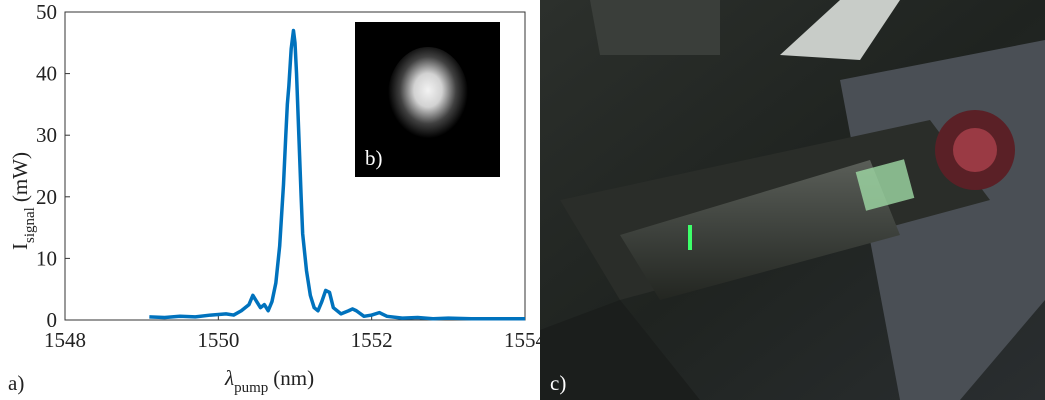 The height and width of the screenshot is (400, 1045). Describe the element at coordinates (269, 381) in the screenshot. I see `x-axis-label: λpump (nm)` at that location.